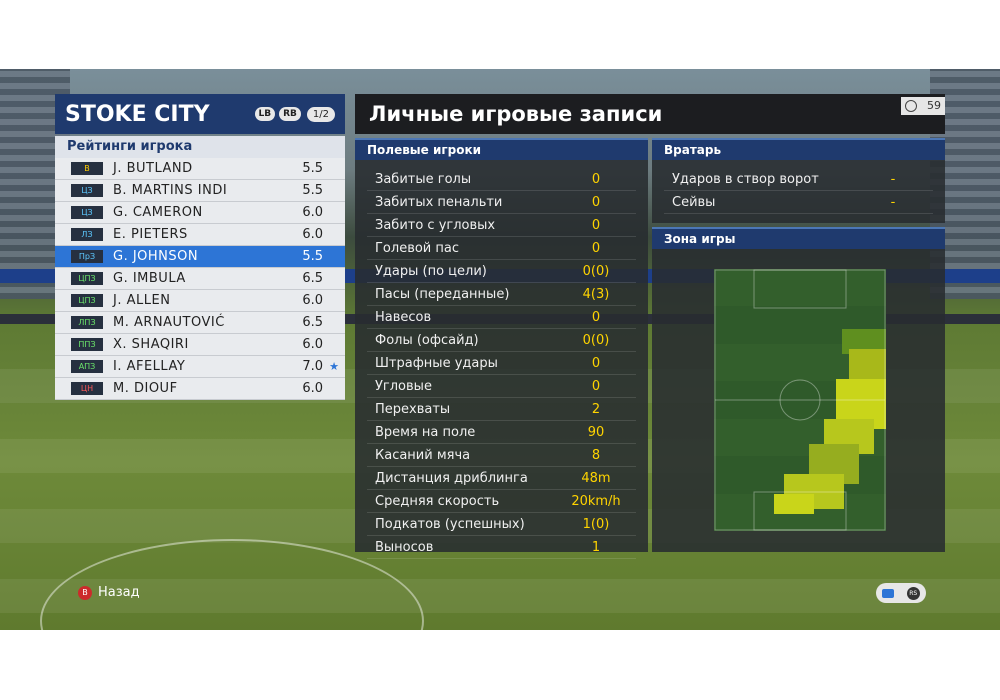  I want to click on stat-label: Пасы (переданные), so click(442, 294).